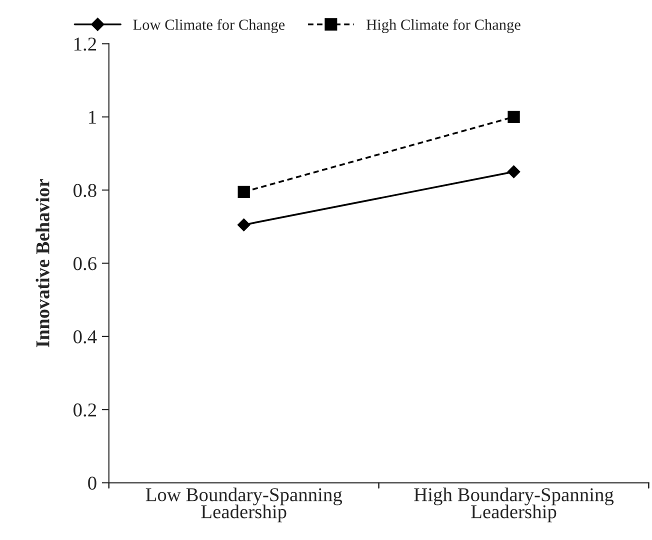 The width and height of the screenshot is (652, 540). I want to click on x-tick-label: High Boundary-Spanning Leadership, so click(514, 505).